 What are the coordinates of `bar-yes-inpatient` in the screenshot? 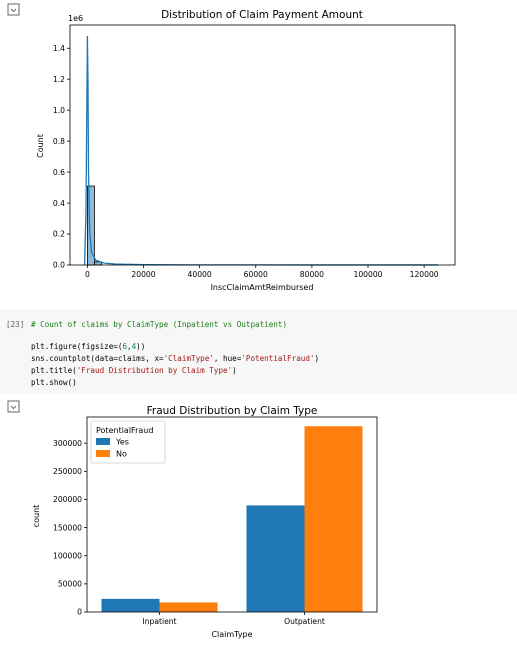 It's located at (130, 605).